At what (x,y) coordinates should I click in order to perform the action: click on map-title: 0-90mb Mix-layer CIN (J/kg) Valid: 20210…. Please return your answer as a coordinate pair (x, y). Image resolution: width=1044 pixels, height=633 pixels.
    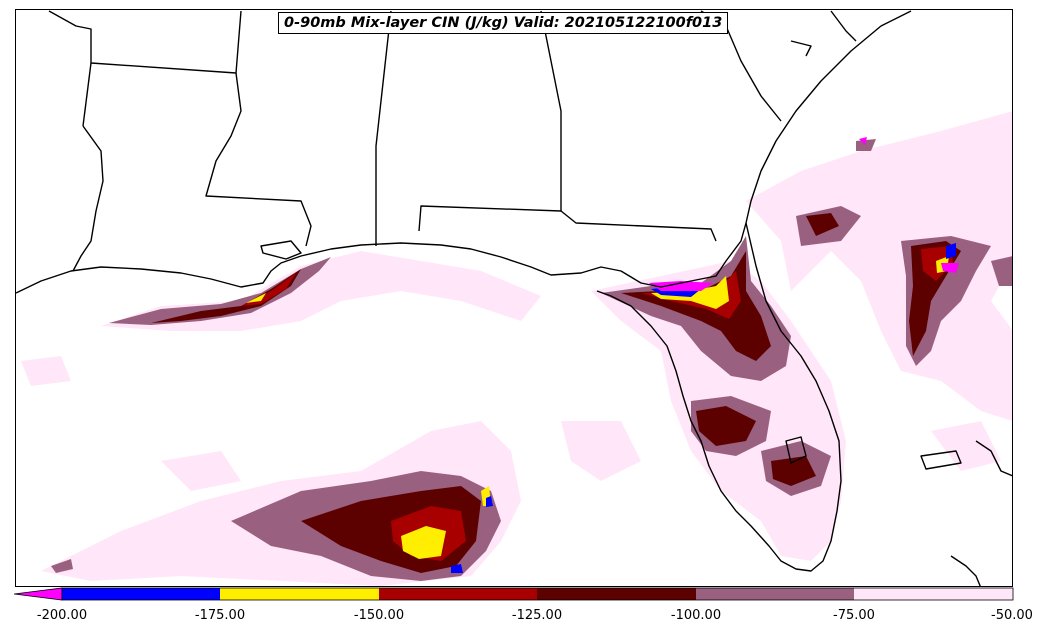
    Looking at the image, I should click on (503, 23).